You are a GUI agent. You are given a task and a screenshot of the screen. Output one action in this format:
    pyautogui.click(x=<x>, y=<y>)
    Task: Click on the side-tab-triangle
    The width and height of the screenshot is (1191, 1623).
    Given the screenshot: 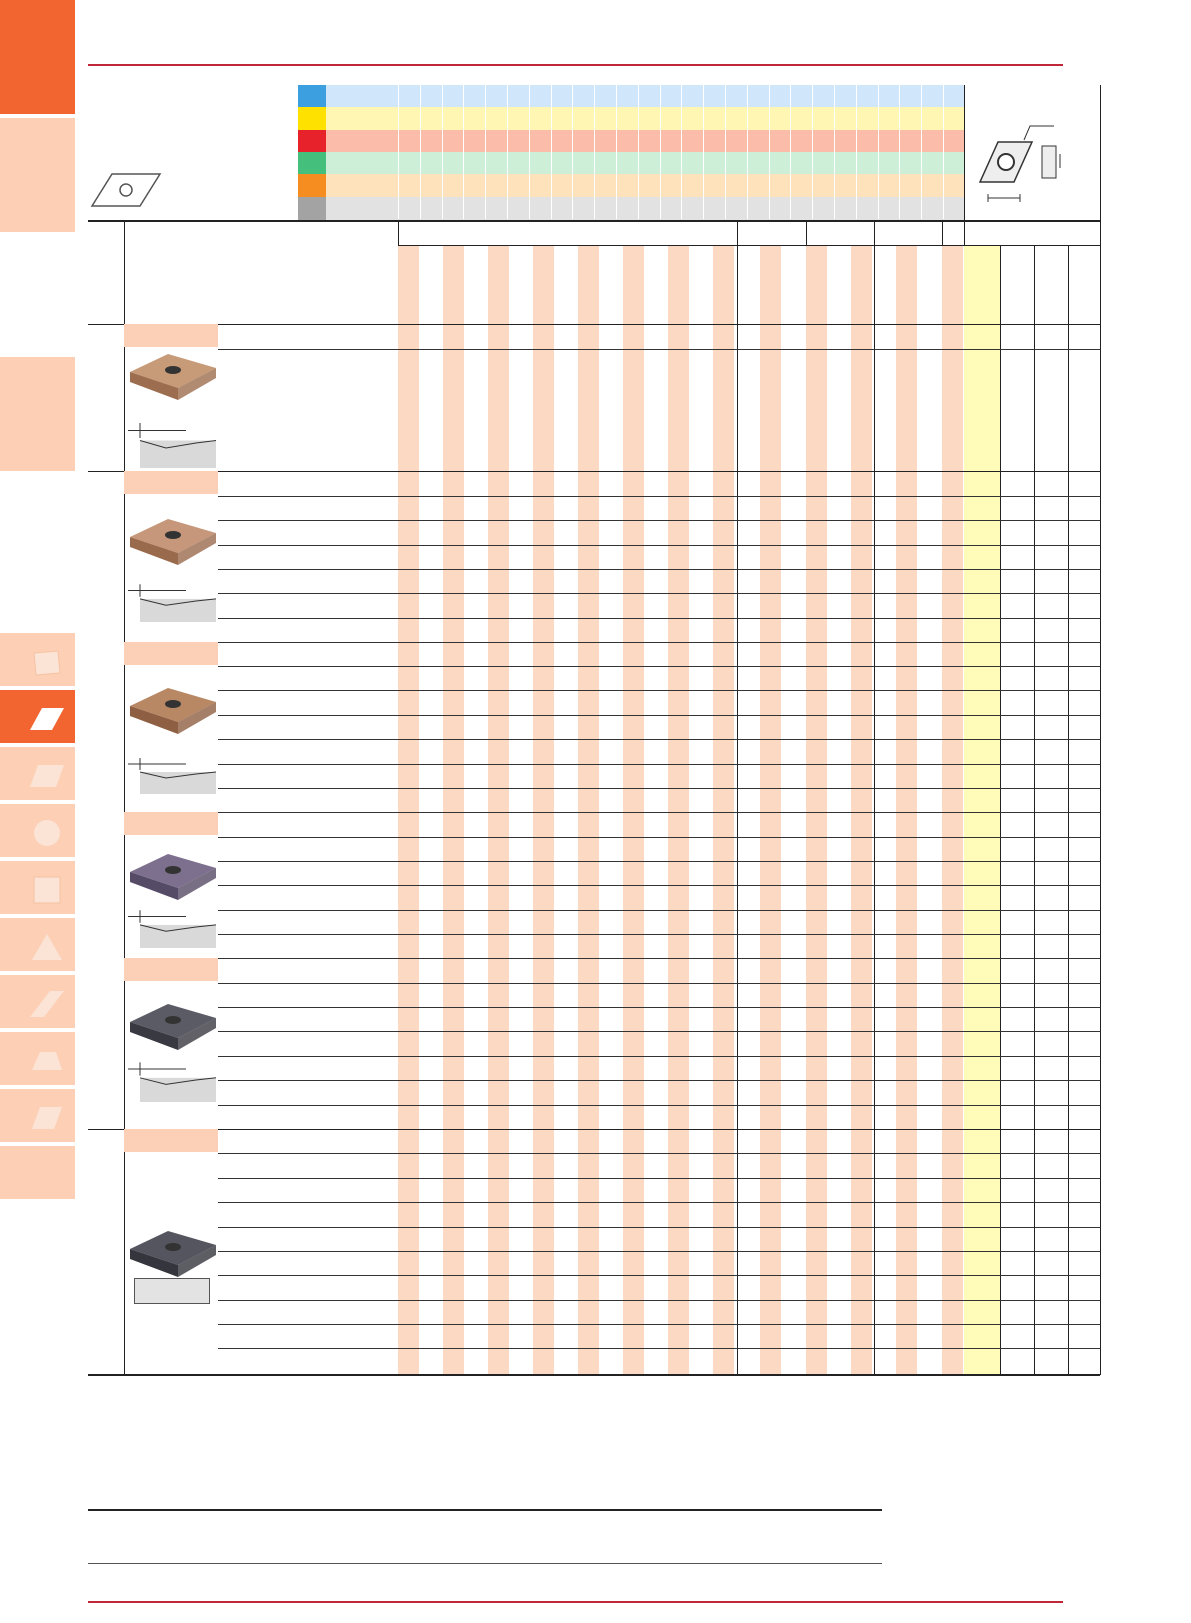 What is the action you would take?
    pyautogui.click(x=37, y=944)
    